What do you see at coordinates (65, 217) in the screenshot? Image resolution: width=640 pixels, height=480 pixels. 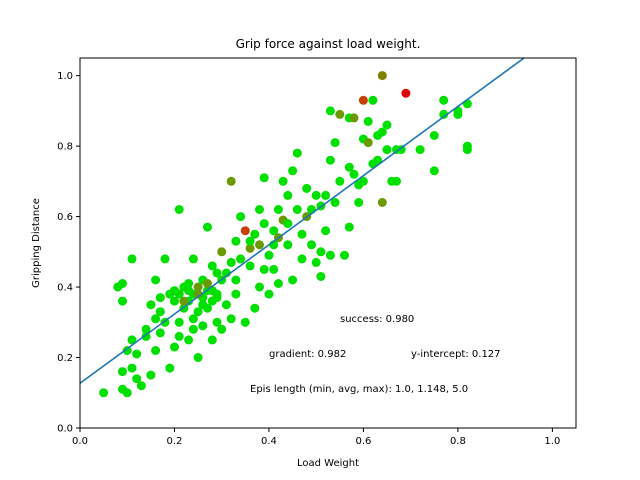 I see `y-tick-label: 0.6` at bounding box center [65, 217].